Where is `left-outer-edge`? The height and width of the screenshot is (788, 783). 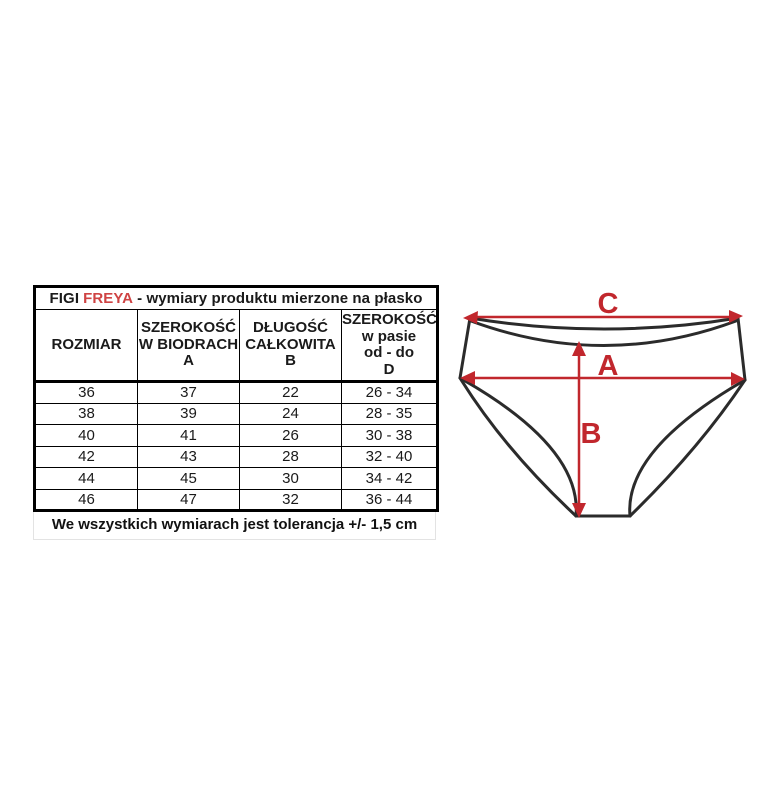
left-outer-edge is located at coordinates (518, 447).